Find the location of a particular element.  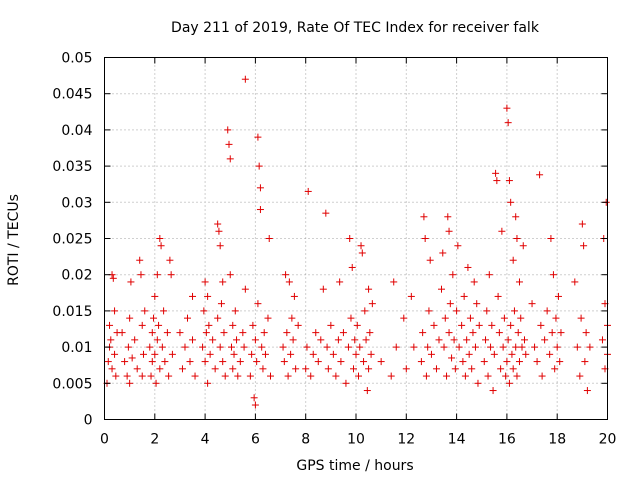

y-tick-label: 0.025 is located at coordinates (72, 240).